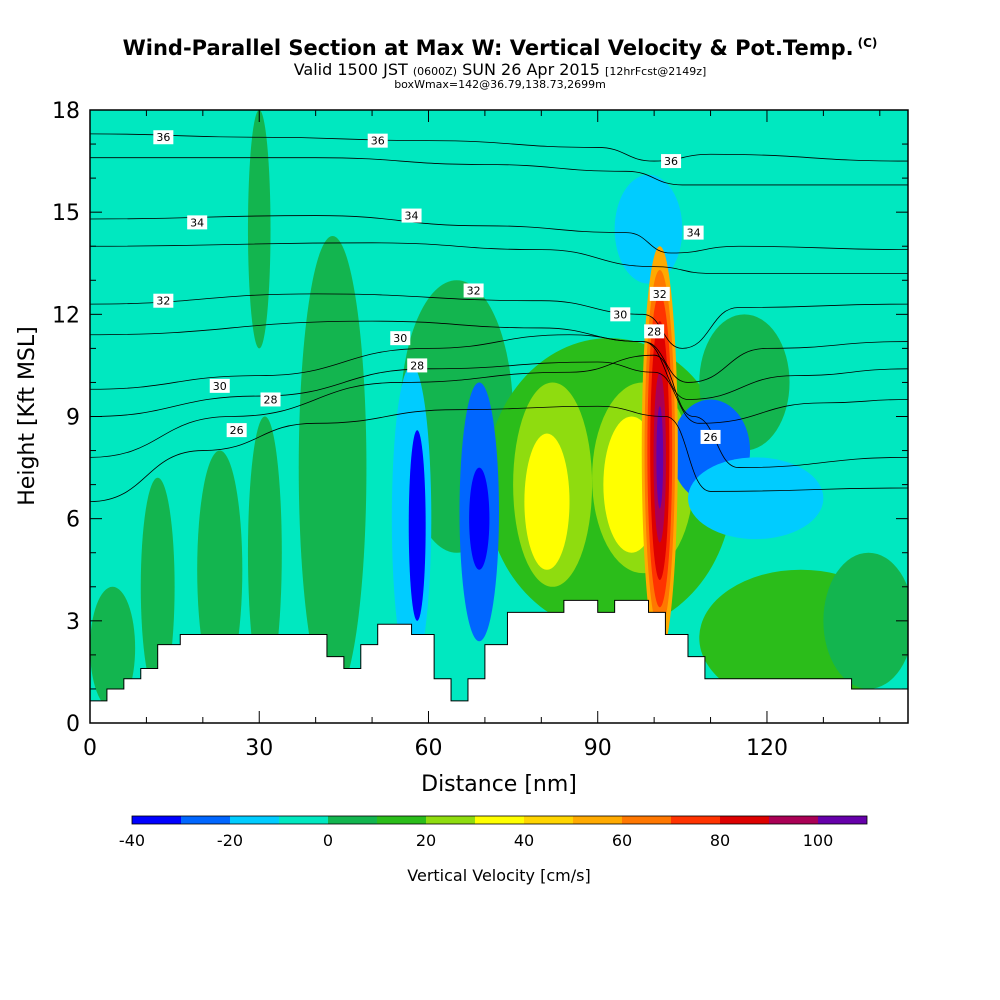 This screenshot has height=1000, width=1000. What do you see at coordinates (720, 840) in the screenshot?
I see `colorbar-tick-label: 80` at bounding box center [720, 840].